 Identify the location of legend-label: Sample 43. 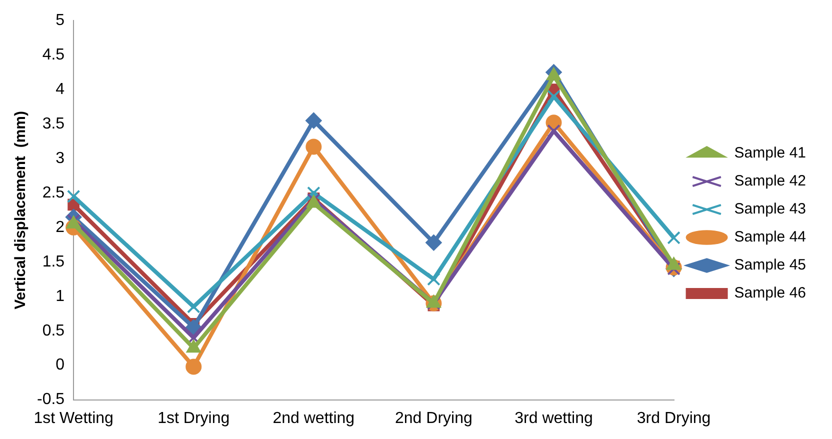
(770, 209).